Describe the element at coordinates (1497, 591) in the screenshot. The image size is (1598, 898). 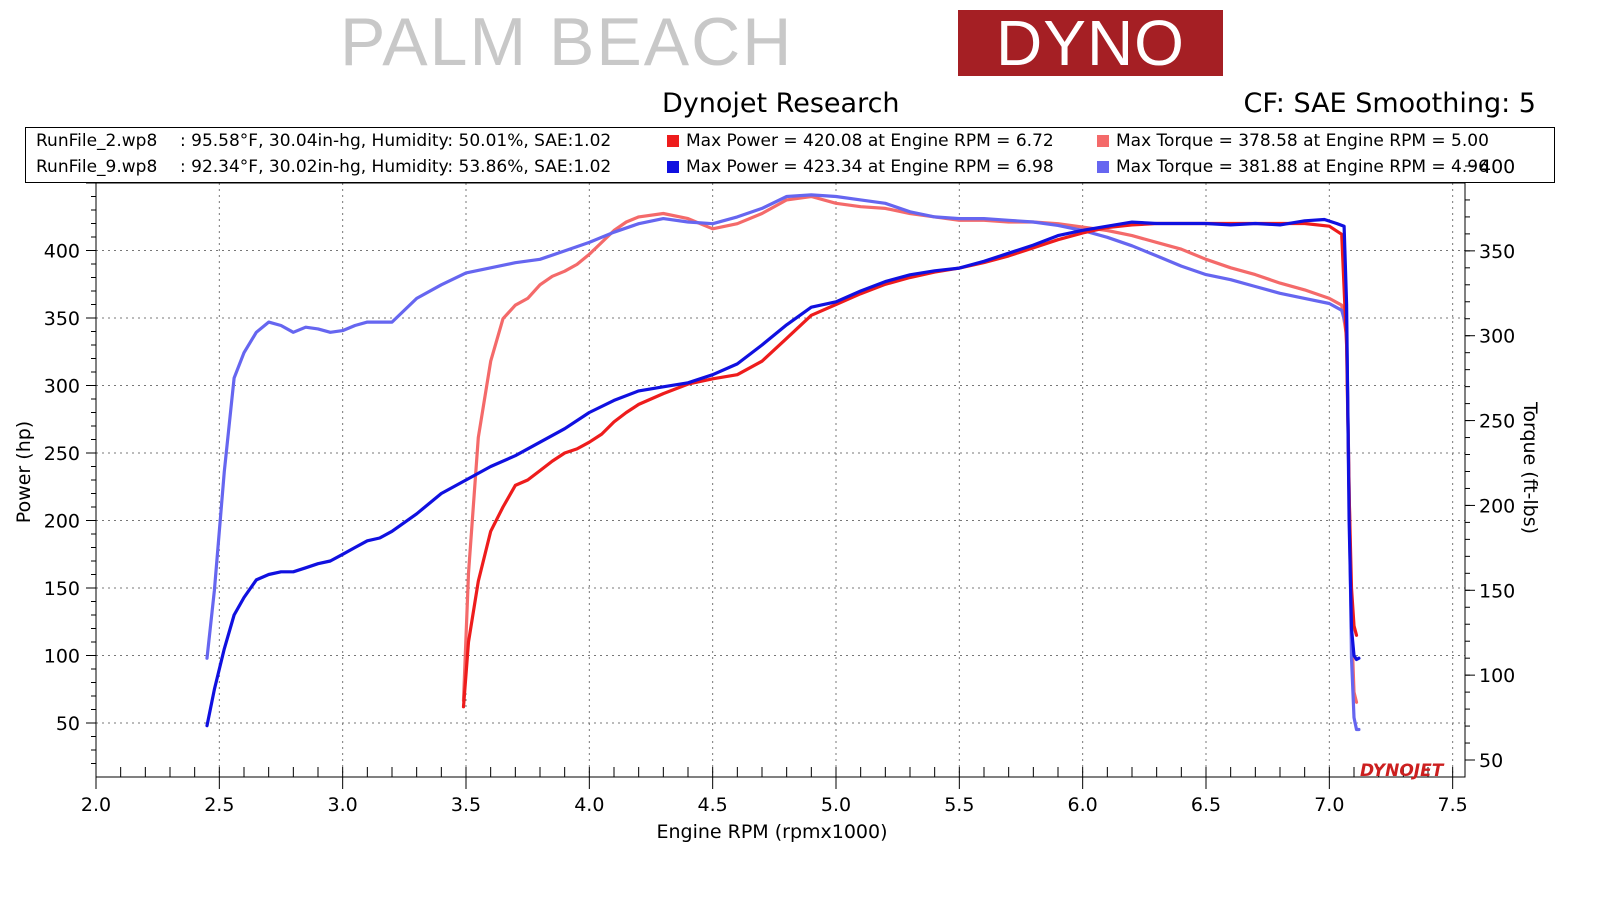
I see `y2-tick-label: 150` at that location.